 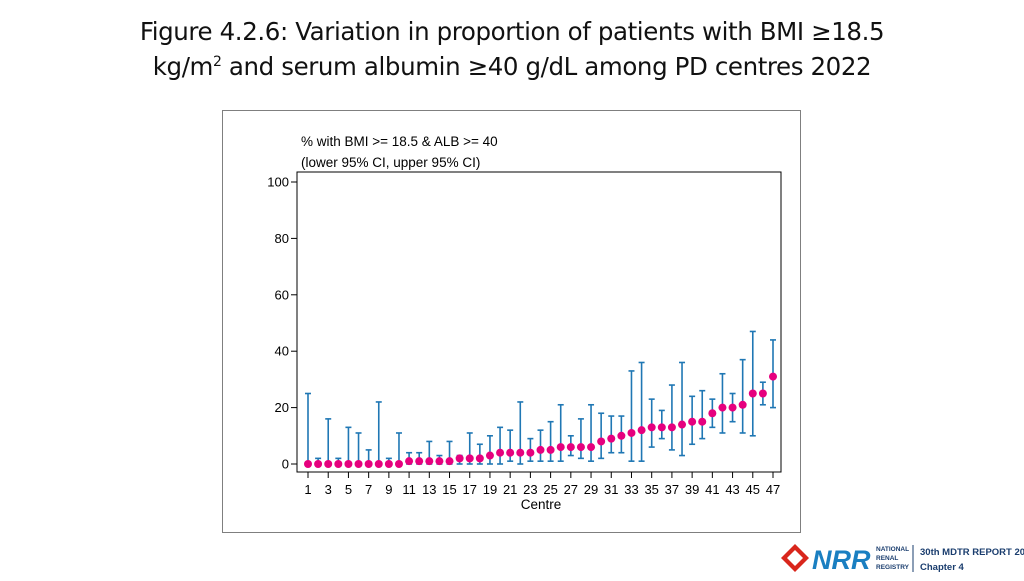 I want to click on error-bars, so click(x=540, y=397).